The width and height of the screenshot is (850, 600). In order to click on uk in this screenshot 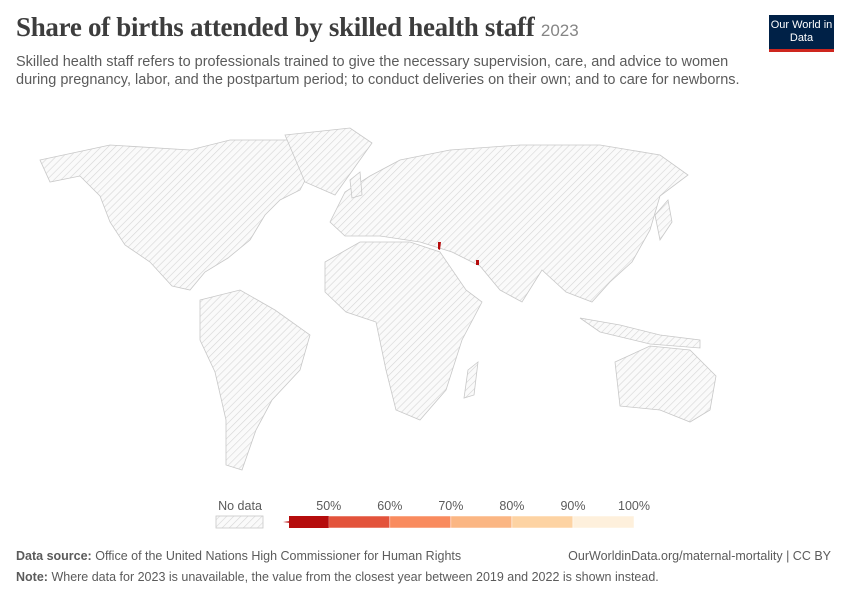, I will do `click(356, 185)`.